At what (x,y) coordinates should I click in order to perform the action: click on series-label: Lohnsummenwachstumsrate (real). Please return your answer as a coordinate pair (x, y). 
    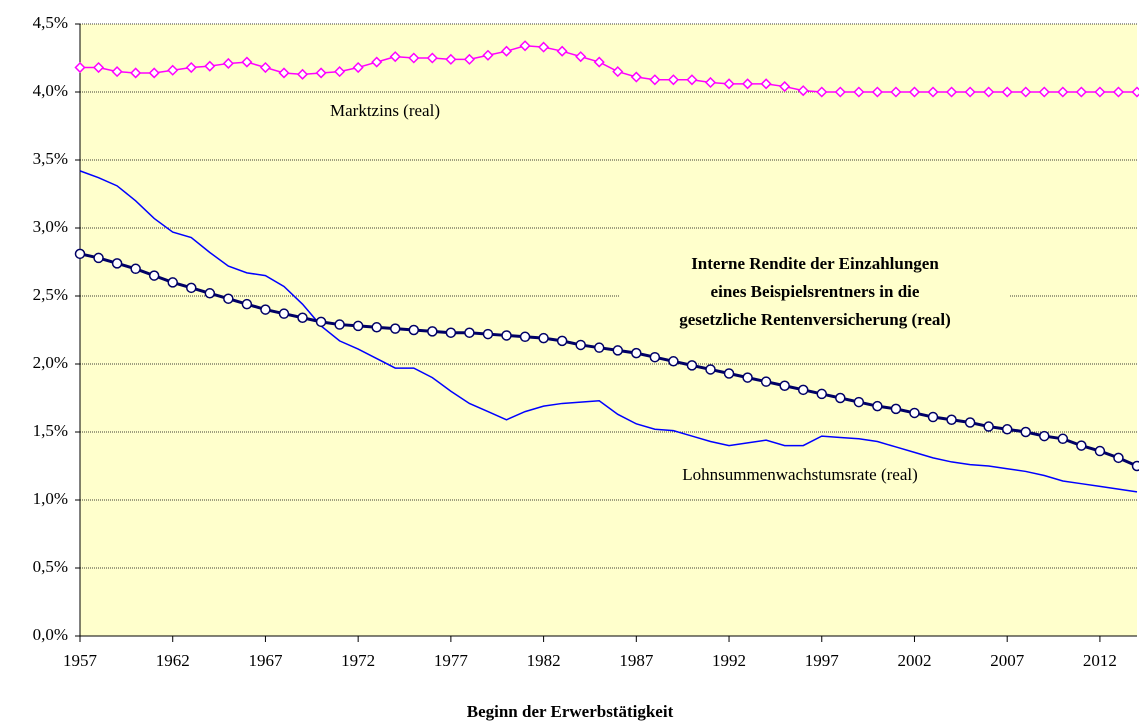
    Looking at the image, I should click on (800, 474).